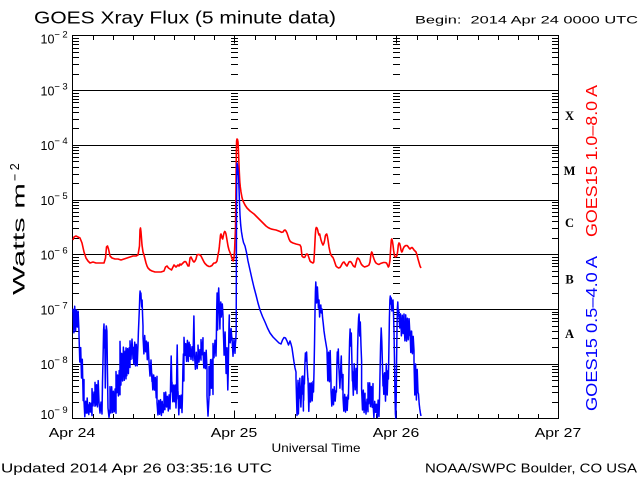 The width and height of the screenshot is (640, 480). I want to click on svg-text: GOES15 0.5–4.0 A, so click(592, 333).